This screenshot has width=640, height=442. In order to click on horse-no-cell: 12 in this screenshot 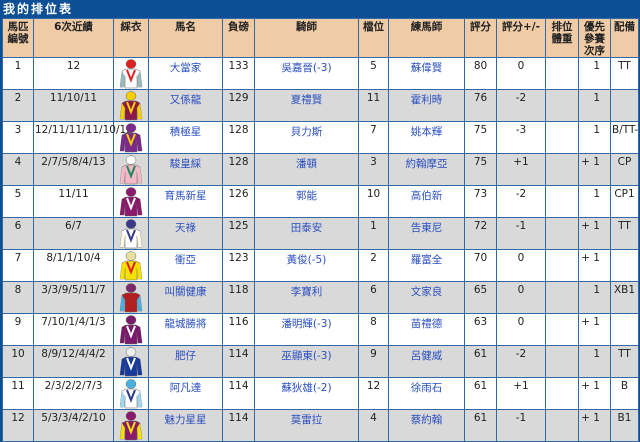, I will do `click(18, 425)`.